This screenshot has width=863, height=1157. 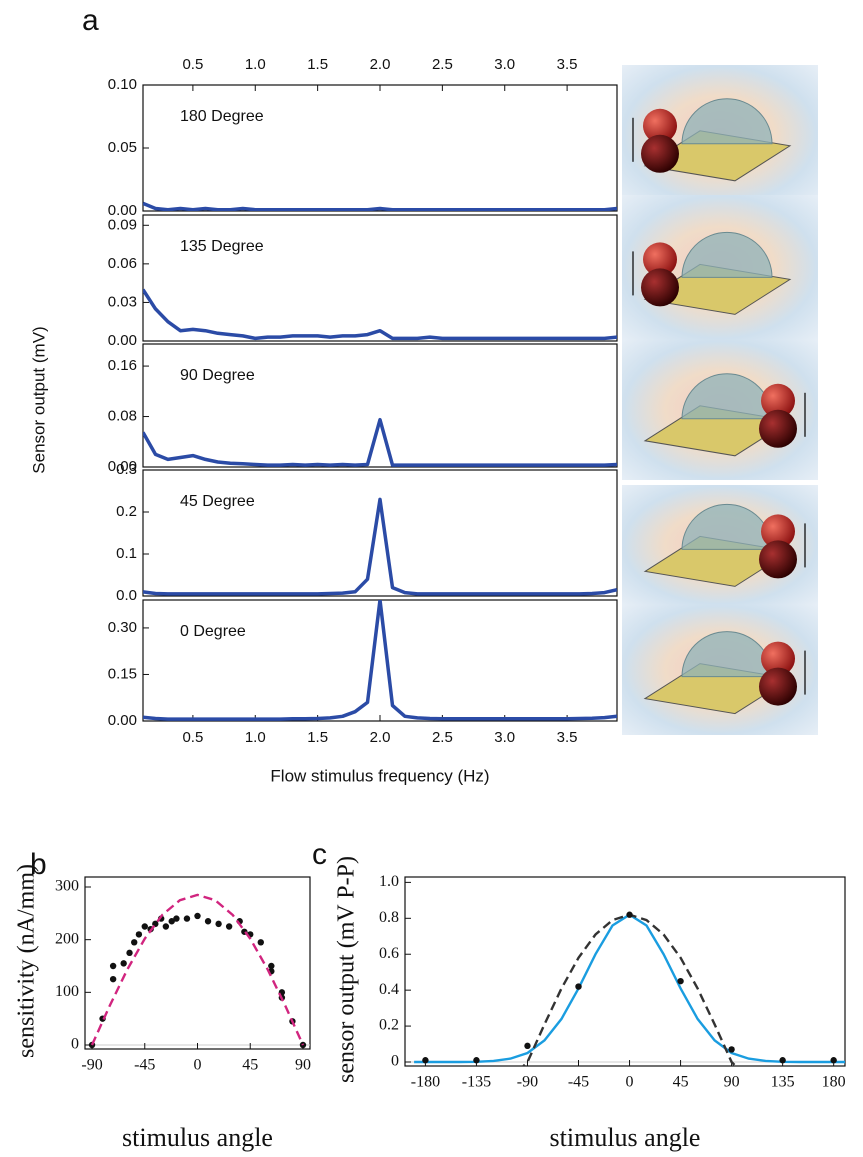 I want to click on chart: 0.00 0.08 0.16 90 Degree, so click(x=363, y=409).